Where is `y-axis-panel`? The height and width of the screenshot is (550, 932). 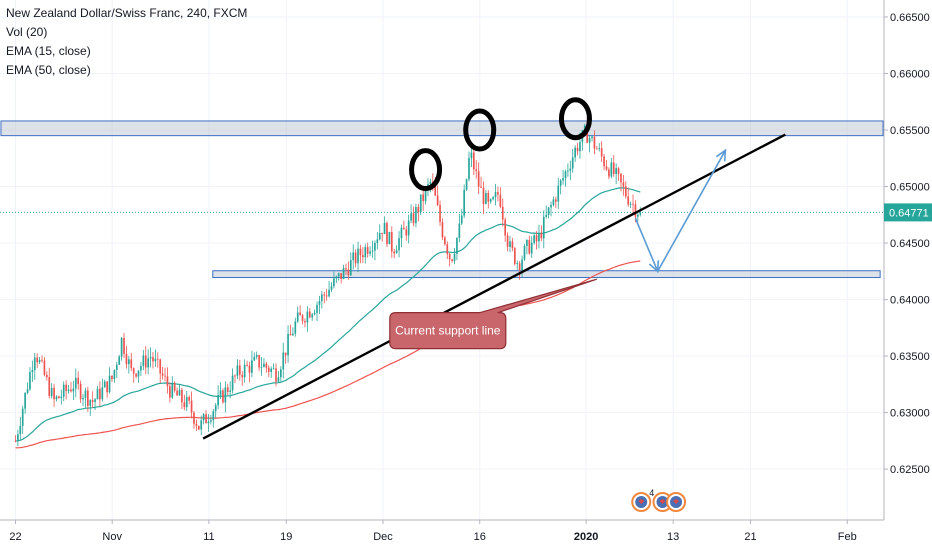 y-axis-panel is located at coordinates (908, 260).